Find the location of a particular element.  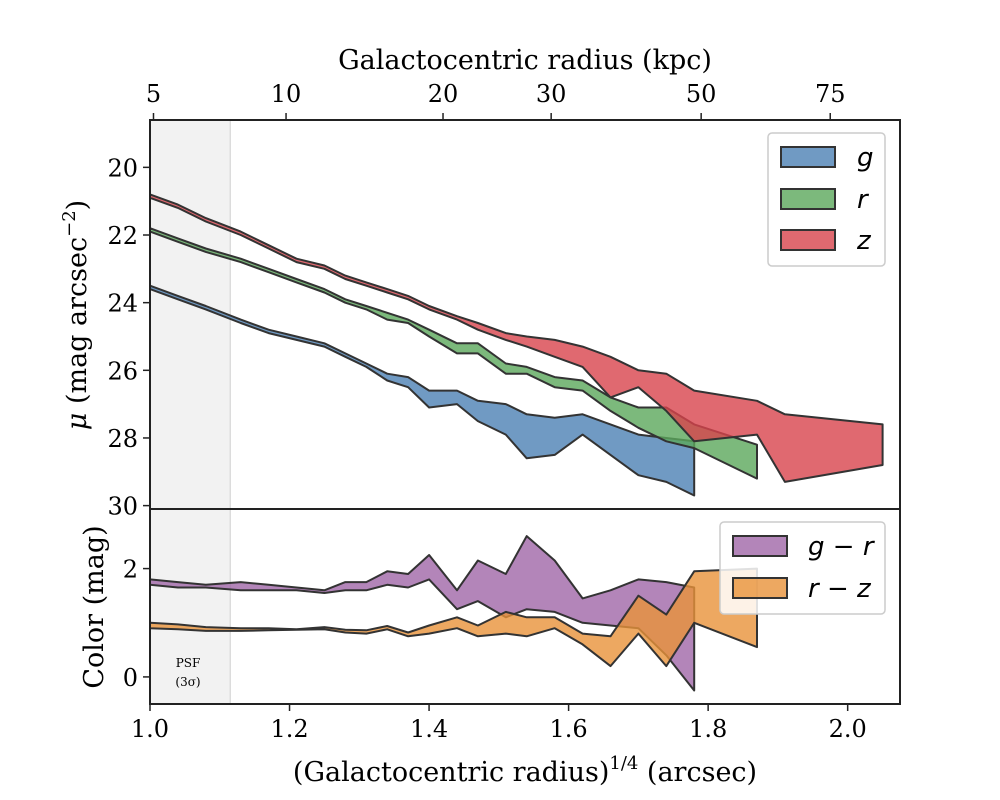

top-ytick-label-20: 20 is located at coordinates (122, 168).